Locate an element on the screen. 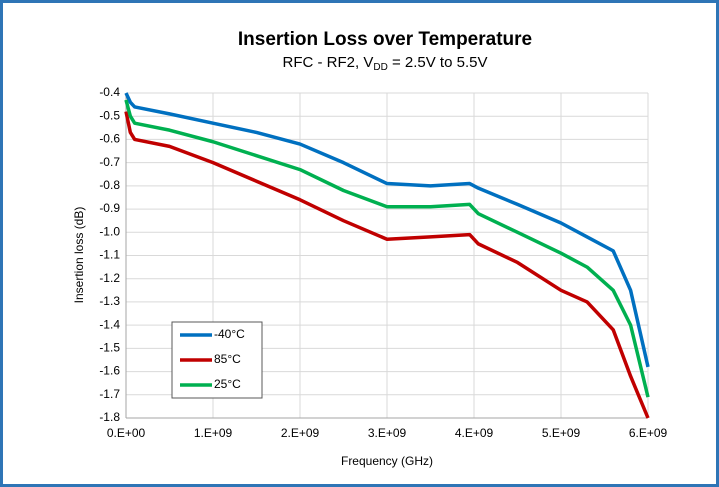  x-tick-label: 3.E+09 is located at coordinates (387, 433).